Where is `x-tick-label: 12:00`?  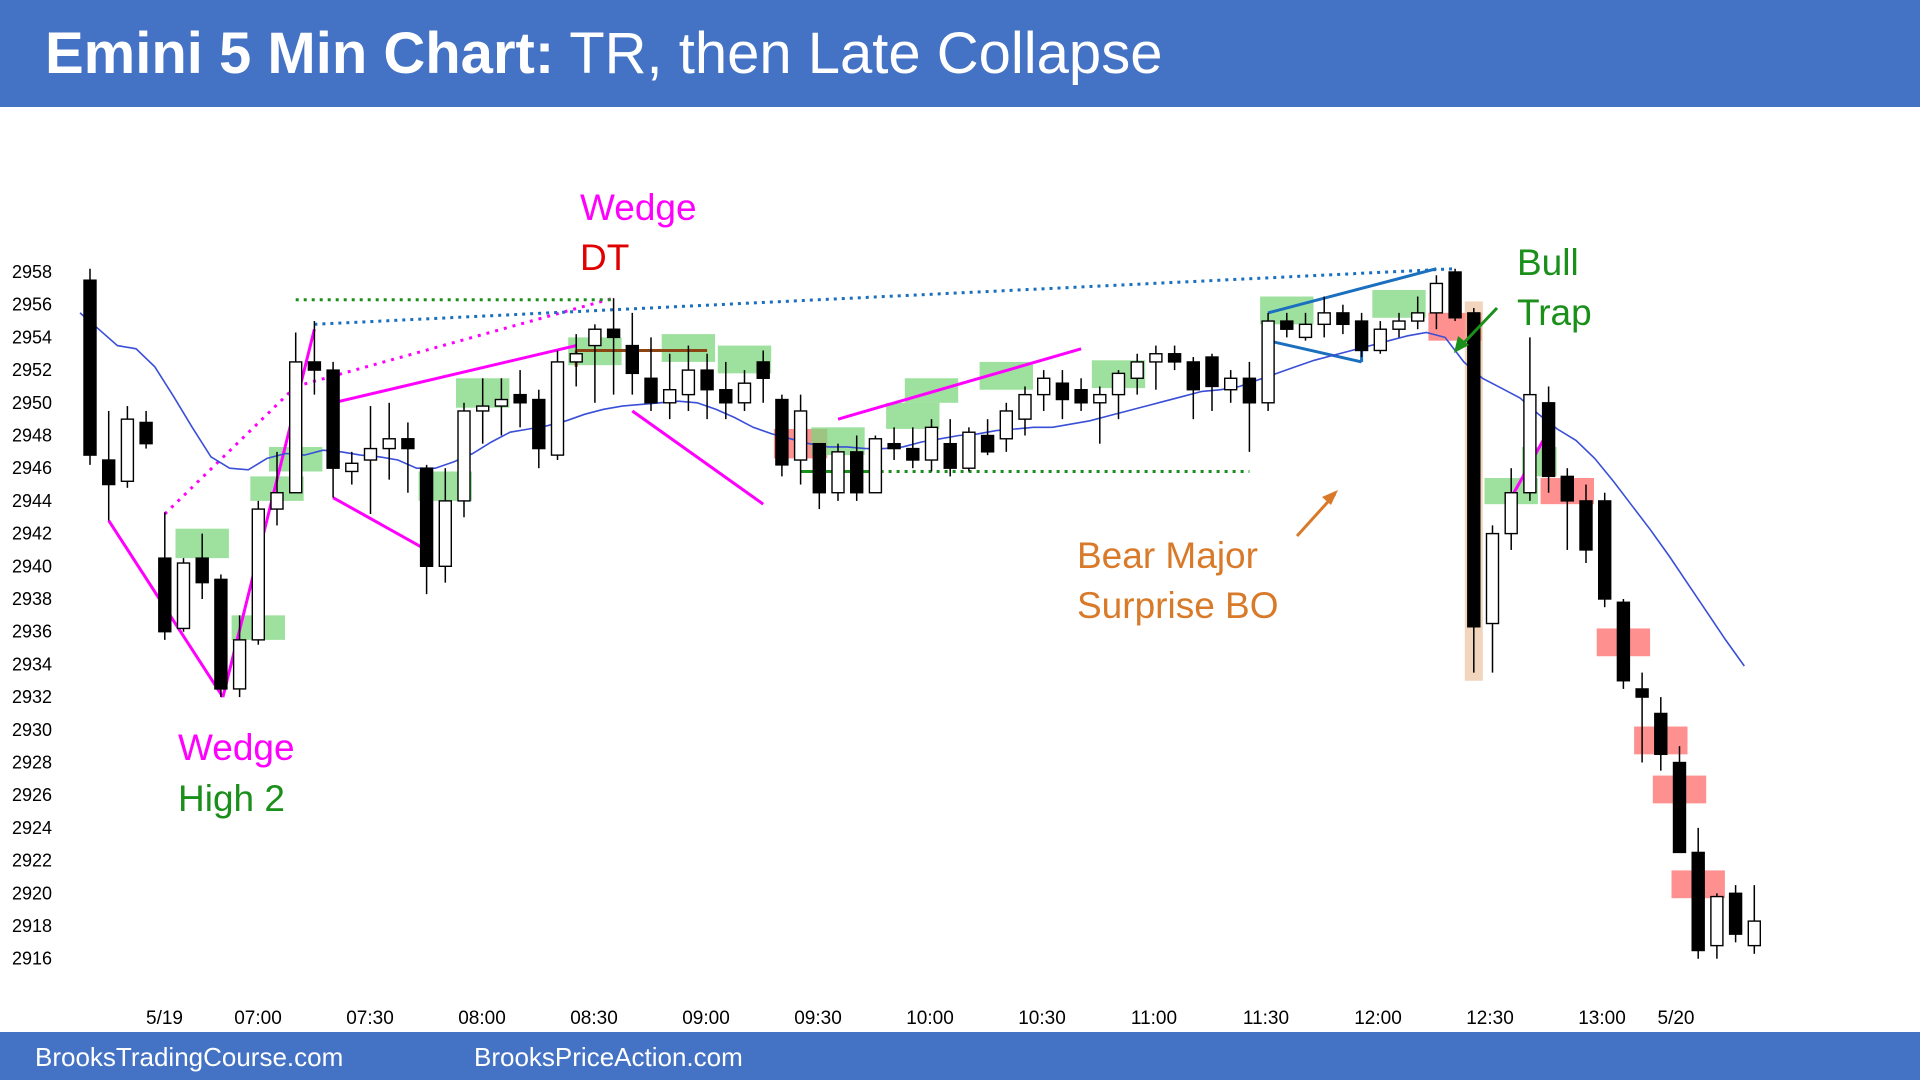
x-tick-label: 12:00 is located at coordinates (1378, 1018).